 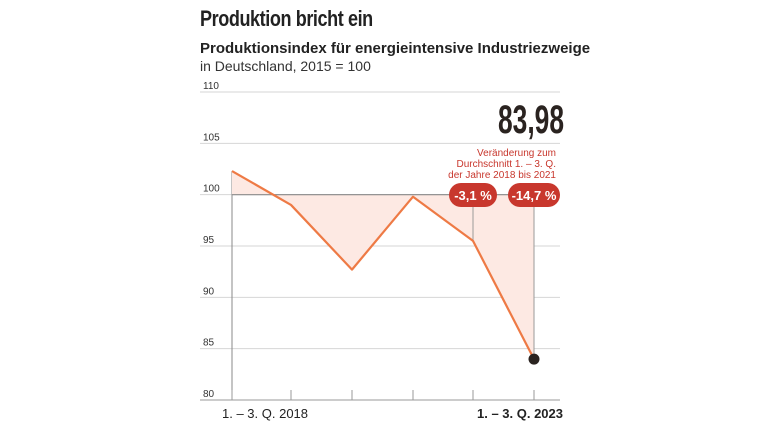 What do you see at coordinates (209, 394) in the screenshot?
I see `y-tick-label: 80` at bounding box center [209, 394].